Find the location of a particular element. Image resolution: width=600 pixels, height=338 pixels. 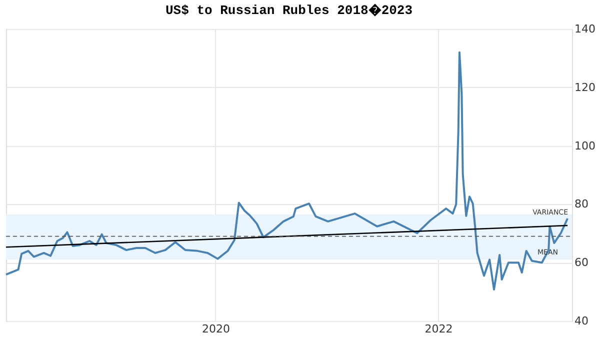

y-tick-label: 80 is located at coordinates (581, 204).